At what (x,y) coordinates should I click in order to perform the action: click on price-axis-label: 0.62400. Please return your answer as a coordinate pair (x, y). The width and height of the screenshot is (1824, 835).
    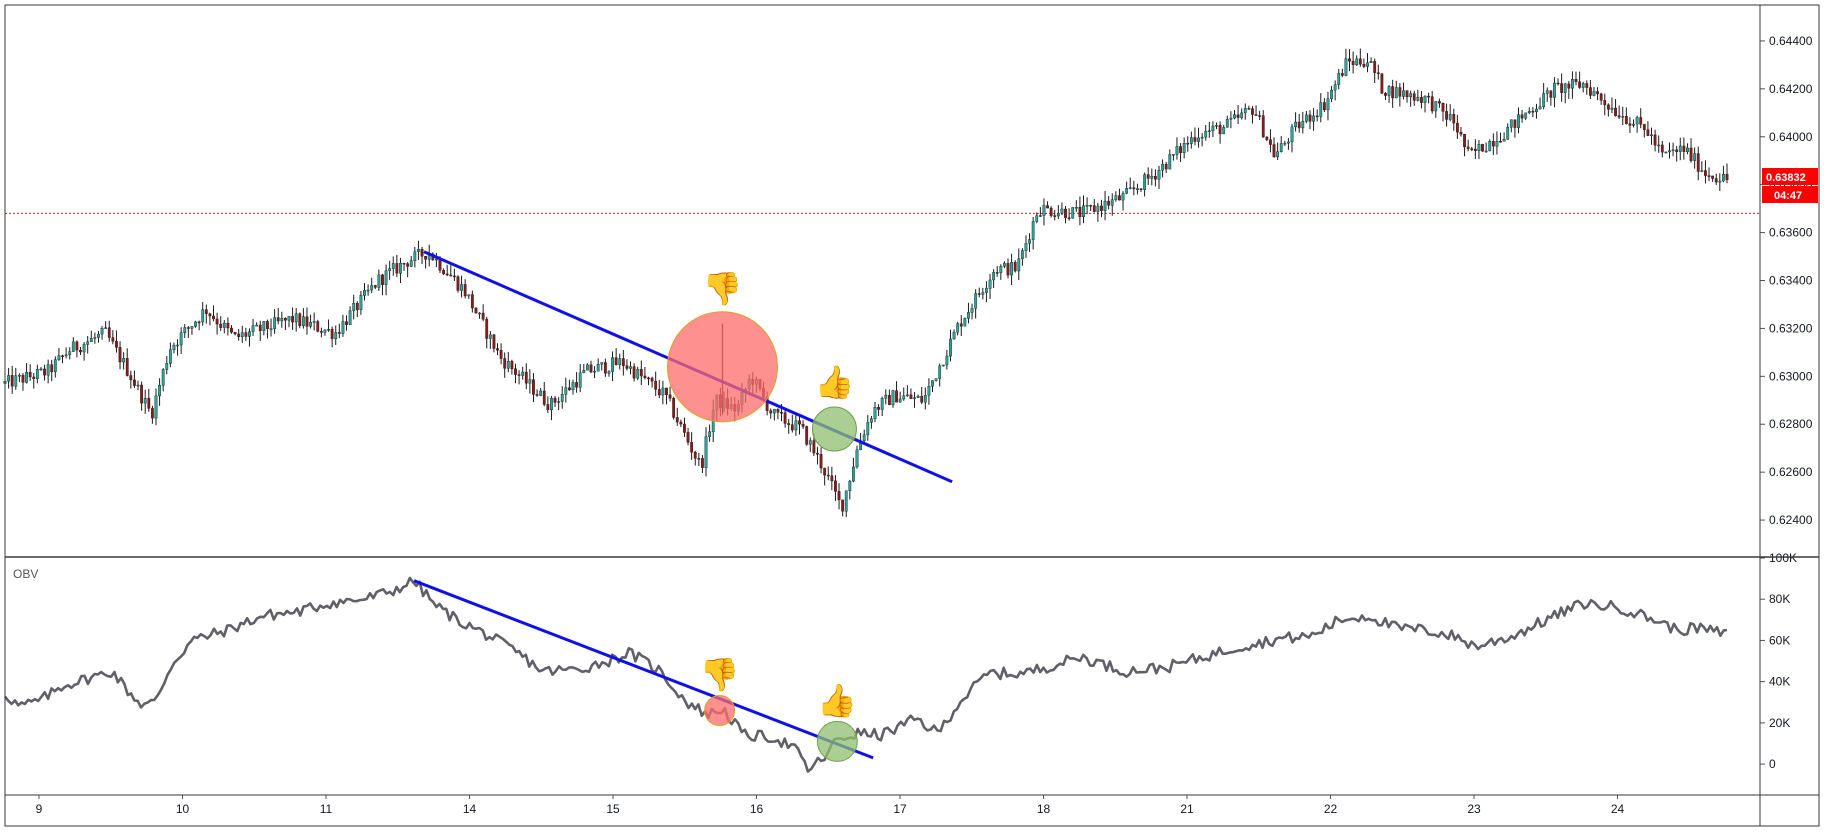
    Looking at the image, I should click on (1791, 520).